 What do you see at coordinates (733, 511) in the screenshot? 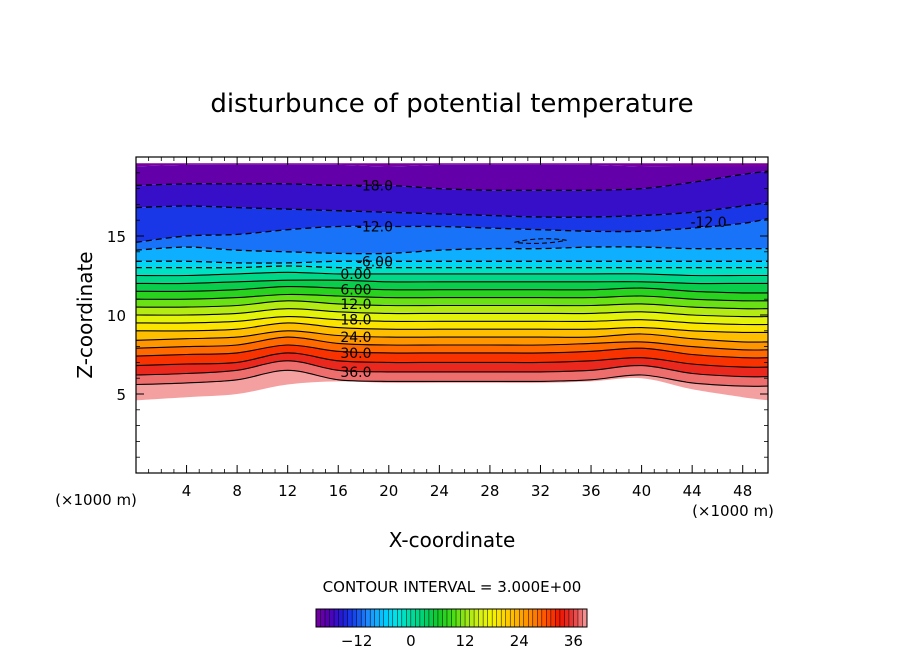
I see `x-unit-right: (×1000 m)` at bounding box center [733, 511].